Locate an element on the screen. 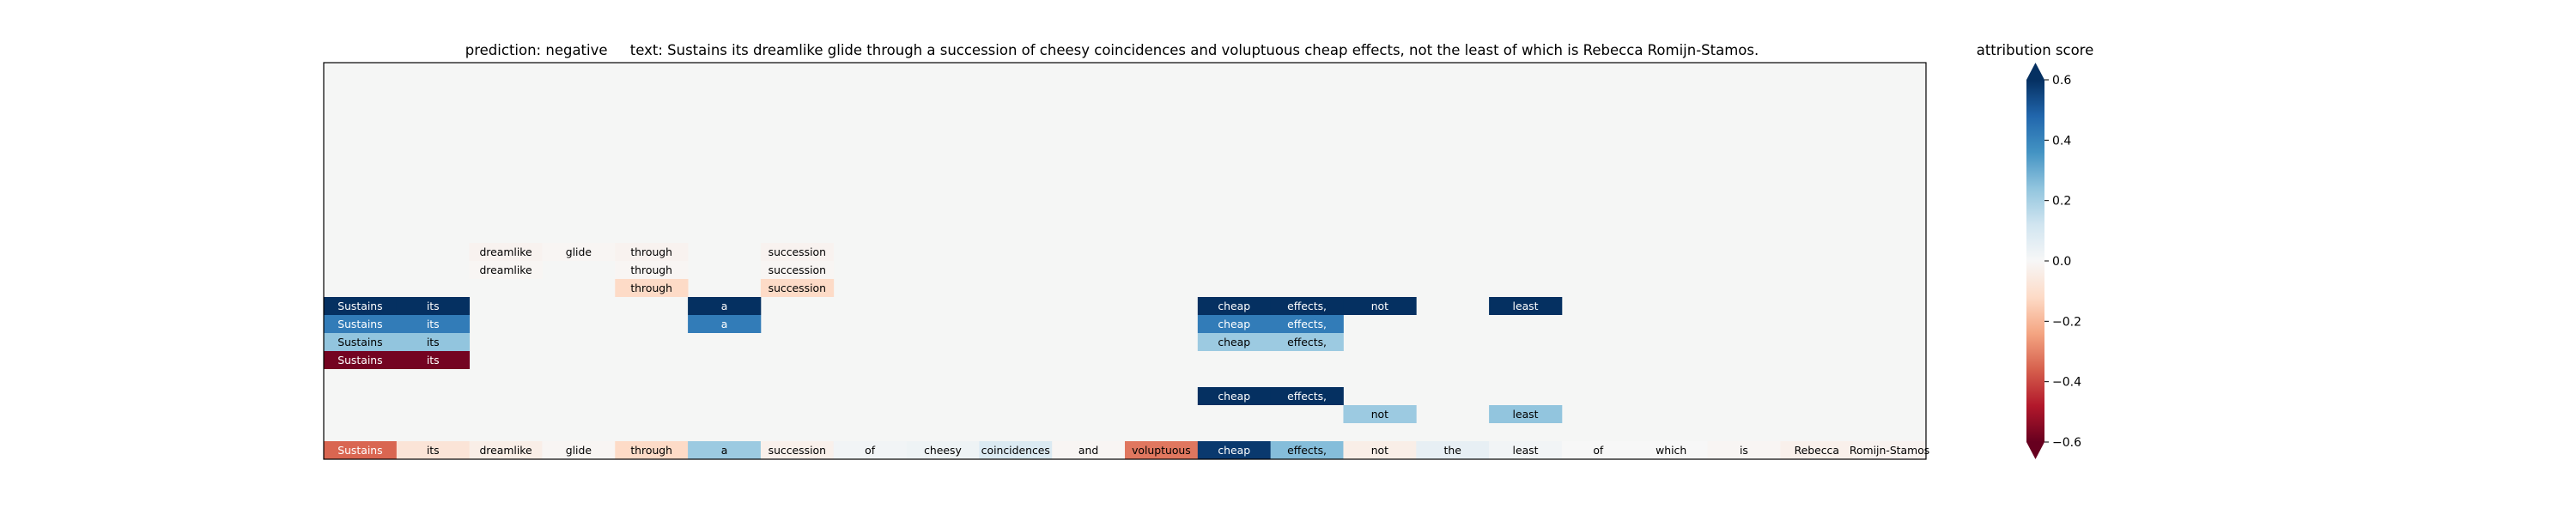 This screenshot has width=2576, height=515. token-level-2-label: not is located at coordinates (1379, 414).